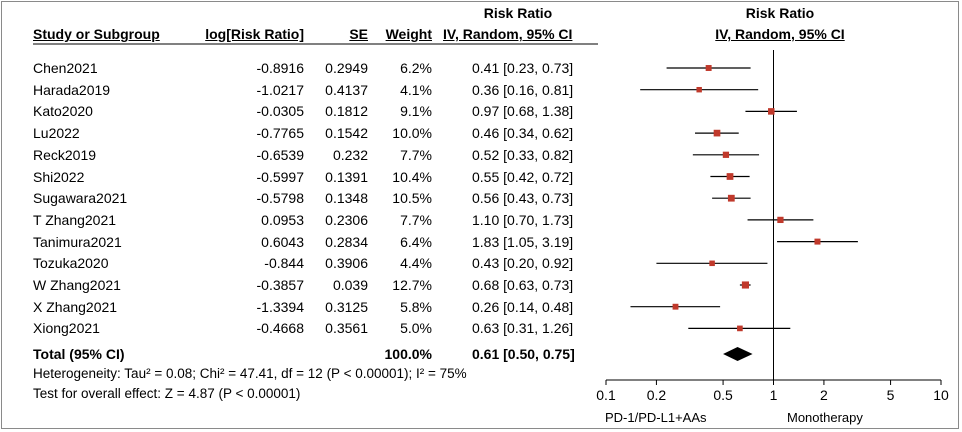 The image size is (962, 432). What do you see at coordinates (280, 176) in the screenshot?
I see `study-logrr: -0.5997` at bounding box center [280, 176].